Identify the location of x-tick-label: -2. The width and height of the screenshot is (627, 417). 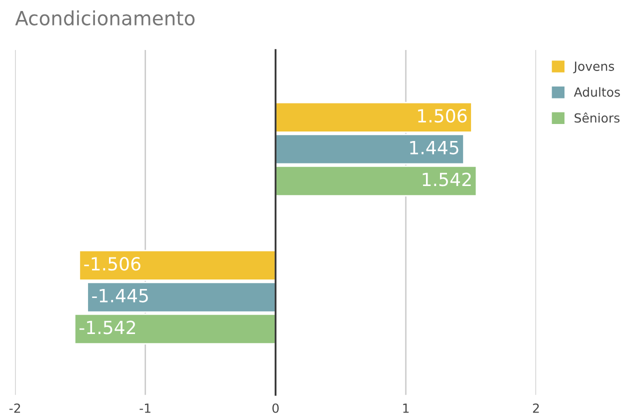
(14, 408).